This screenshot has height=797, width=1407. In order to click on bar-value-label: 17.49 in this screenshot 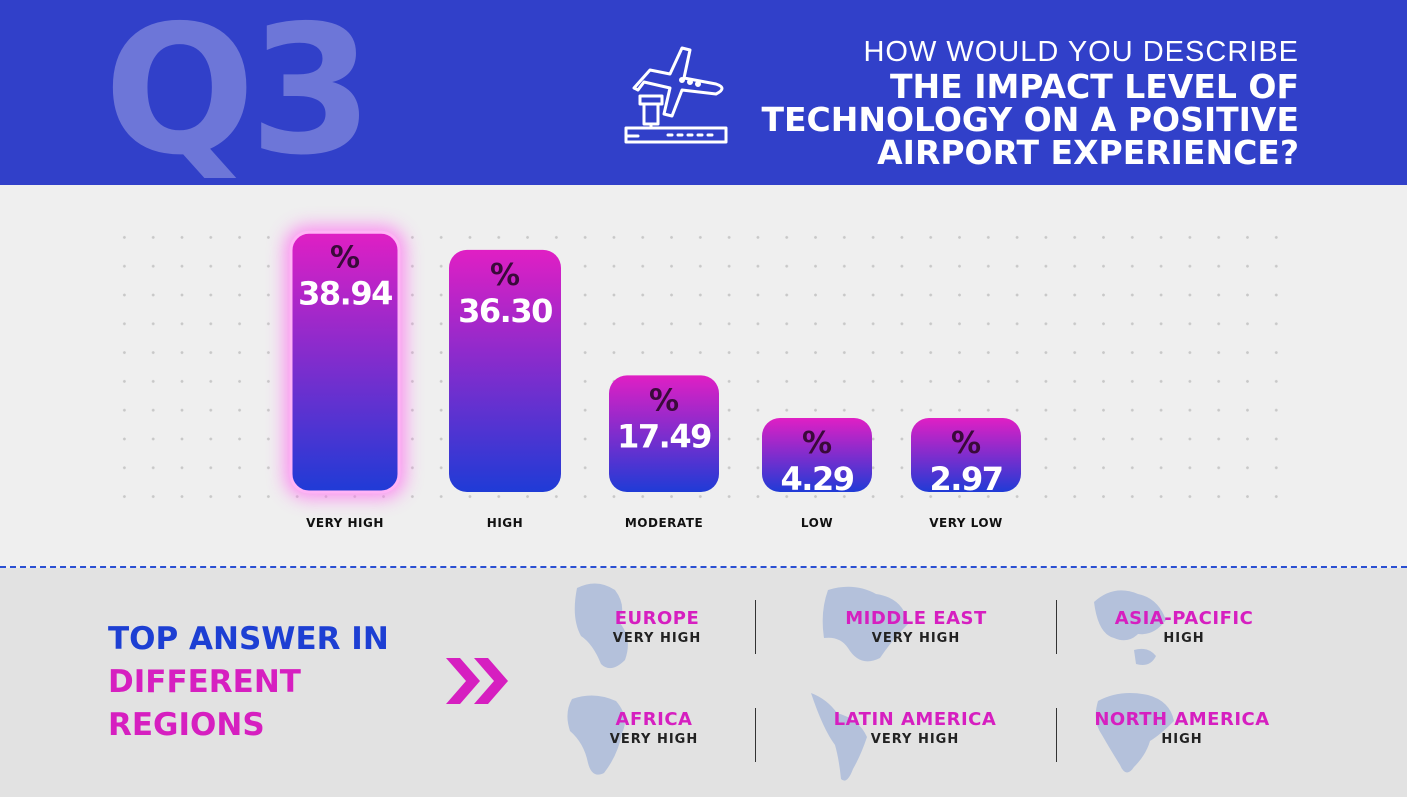, I will do `click(664, 436)`.